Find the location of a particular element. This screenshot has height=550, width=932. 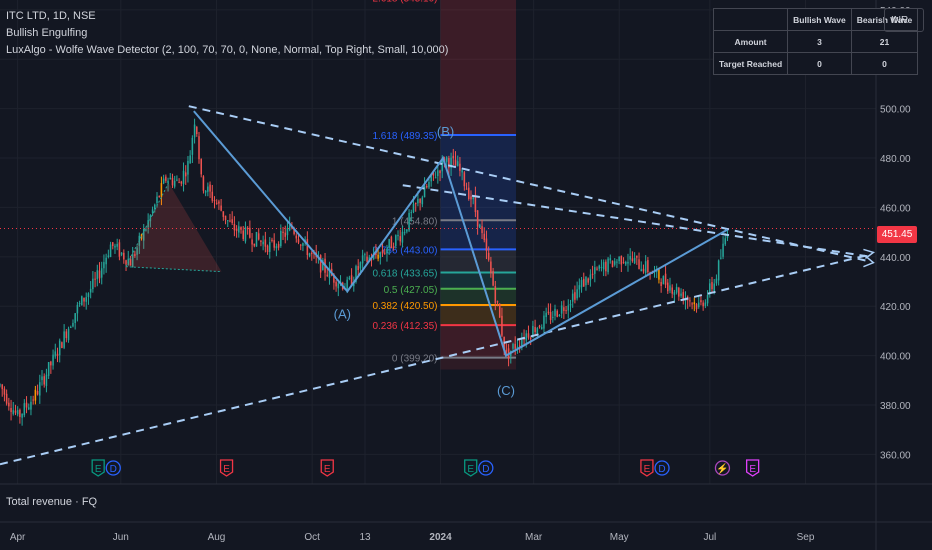

symbol-title: ITC LTD, 1D, NSE is located at coordinates (51, 16).